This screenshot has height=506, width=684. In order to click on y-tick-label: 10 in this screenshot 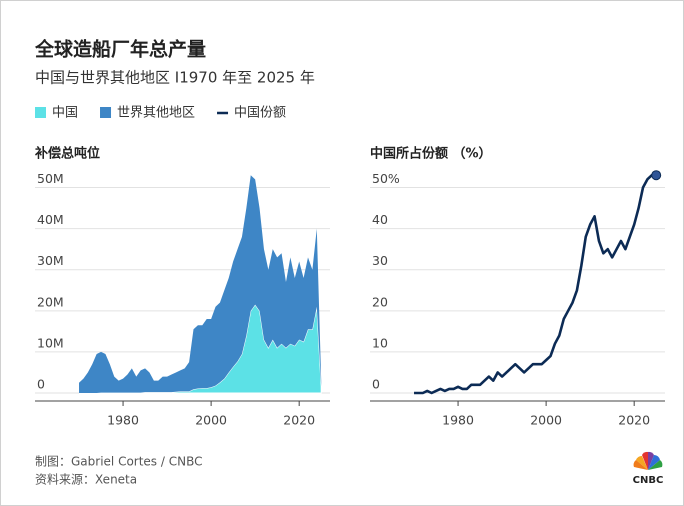, I will do `click(380, 342)`.